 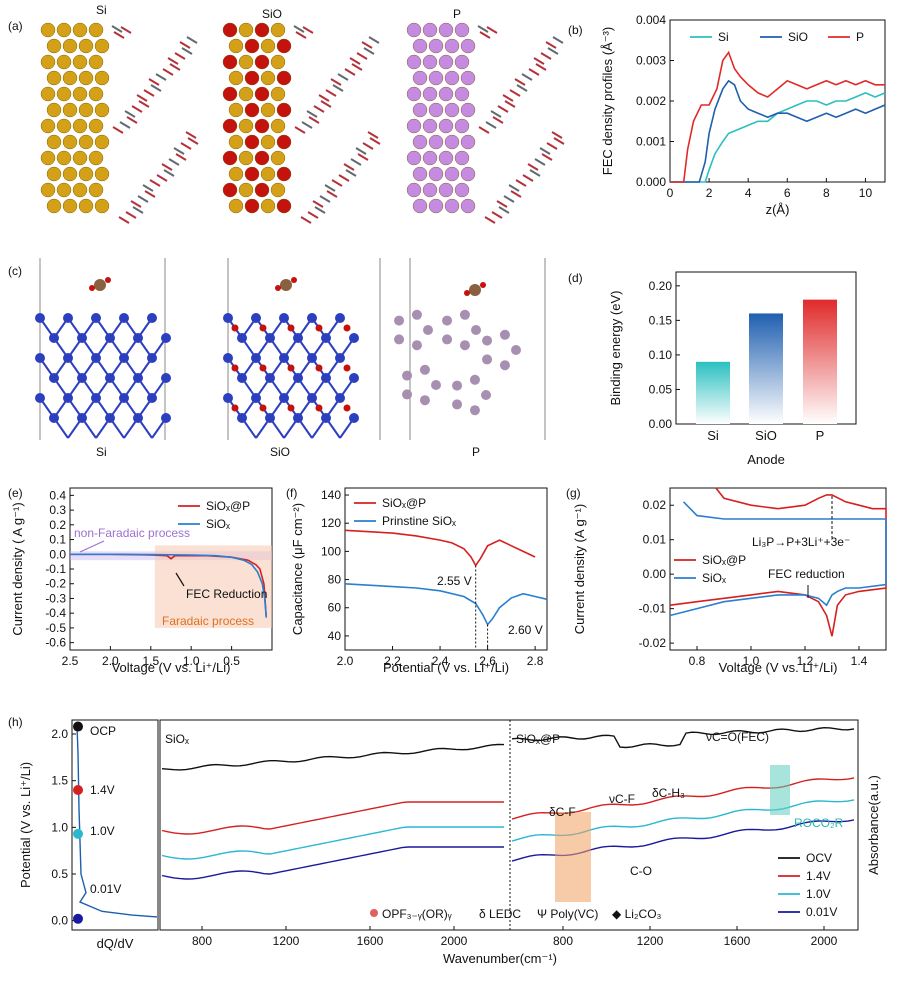 I want to click on y-tick-label: 0.004, so click(x=651, y=20).